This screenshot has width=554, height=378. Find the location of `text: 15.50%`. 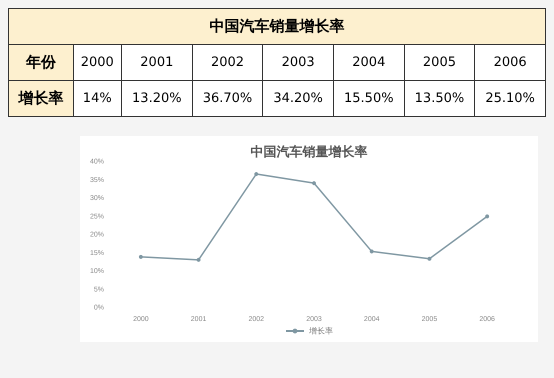

text: 15.50% is located at coordinates (368, 98).